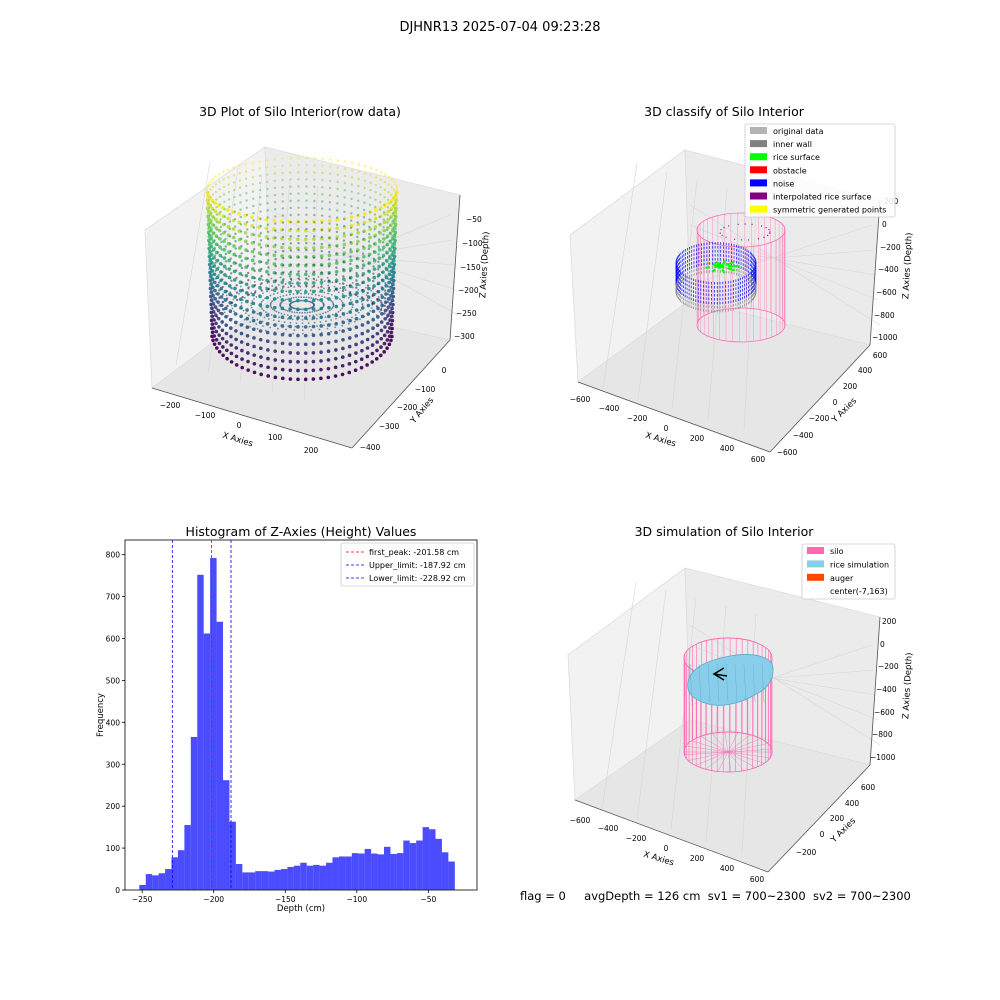 This screenshot has height=1000, width=1000. I want to click on legend-label: silo, so click(837, 551).